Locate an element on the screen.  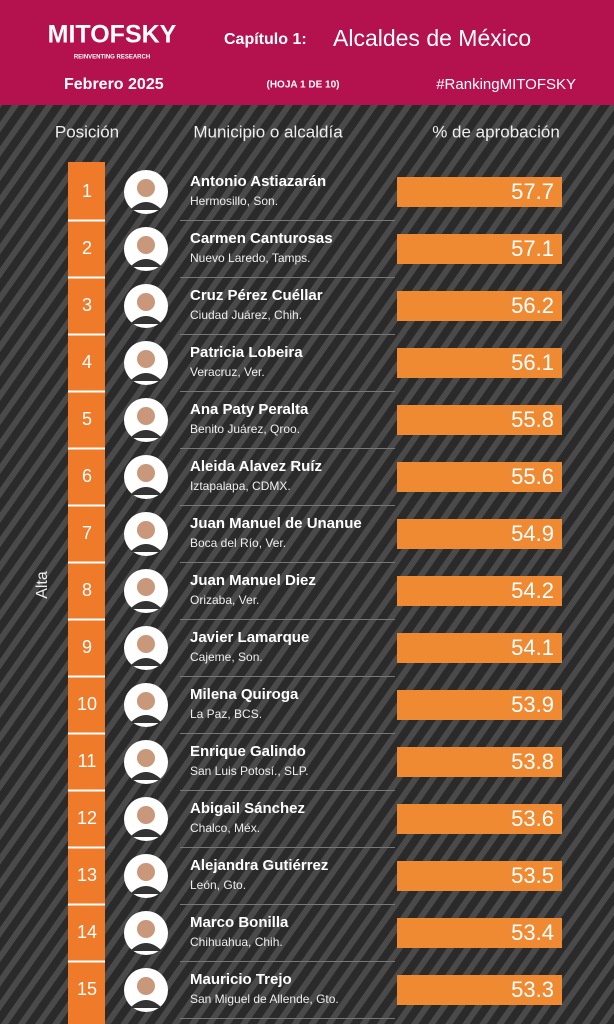
approval: 57.7 is located at coordinates (532, 191).